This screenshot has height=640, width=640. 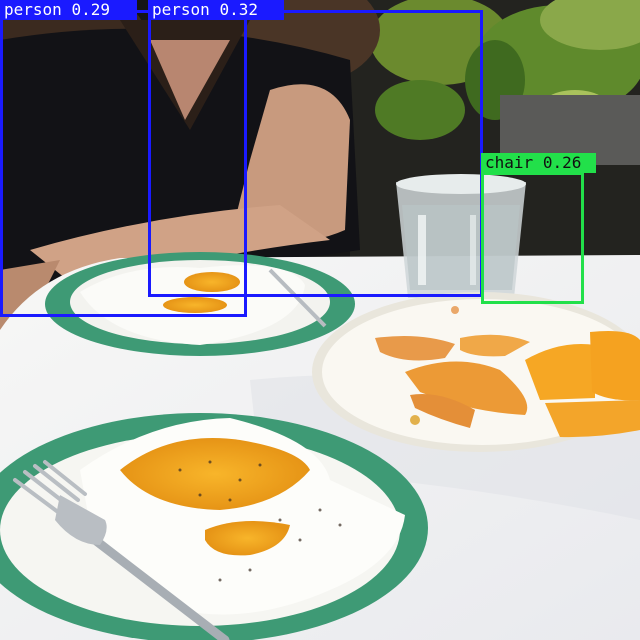 What do you see at coordinates (68, 10) in the screenshot?
I see `detection-label-person: person 0.29` at bounding box center [68, 10].